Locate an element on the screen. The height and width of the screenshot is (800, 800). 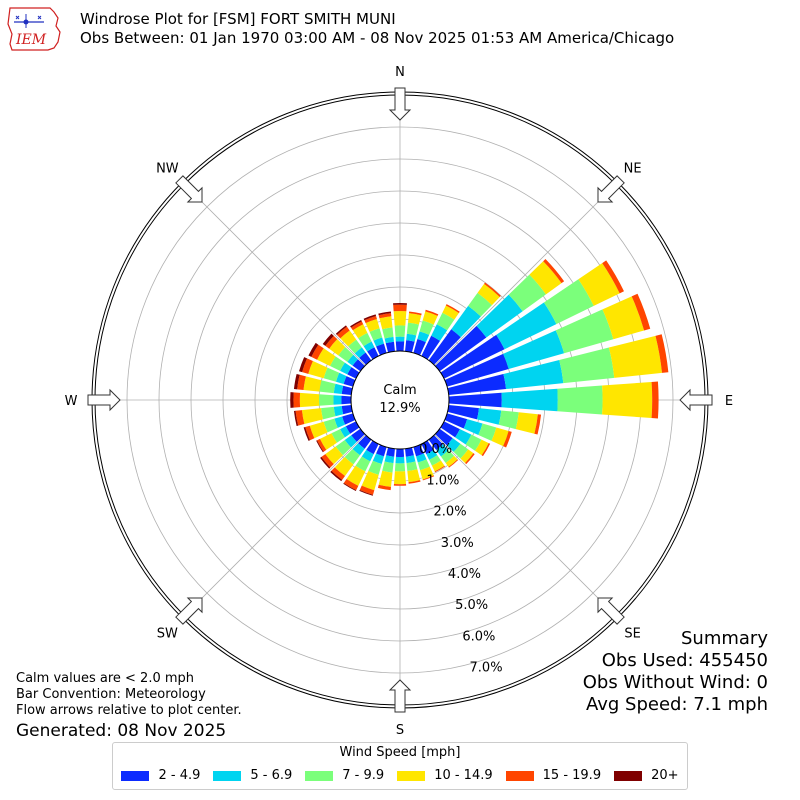
direction-label: N is located at coordinates (400, 72).